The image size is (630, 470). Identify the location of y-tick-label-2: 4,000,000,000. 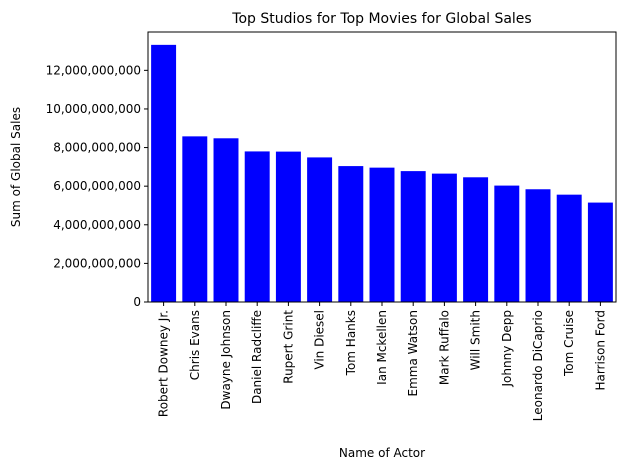
(97, 225).